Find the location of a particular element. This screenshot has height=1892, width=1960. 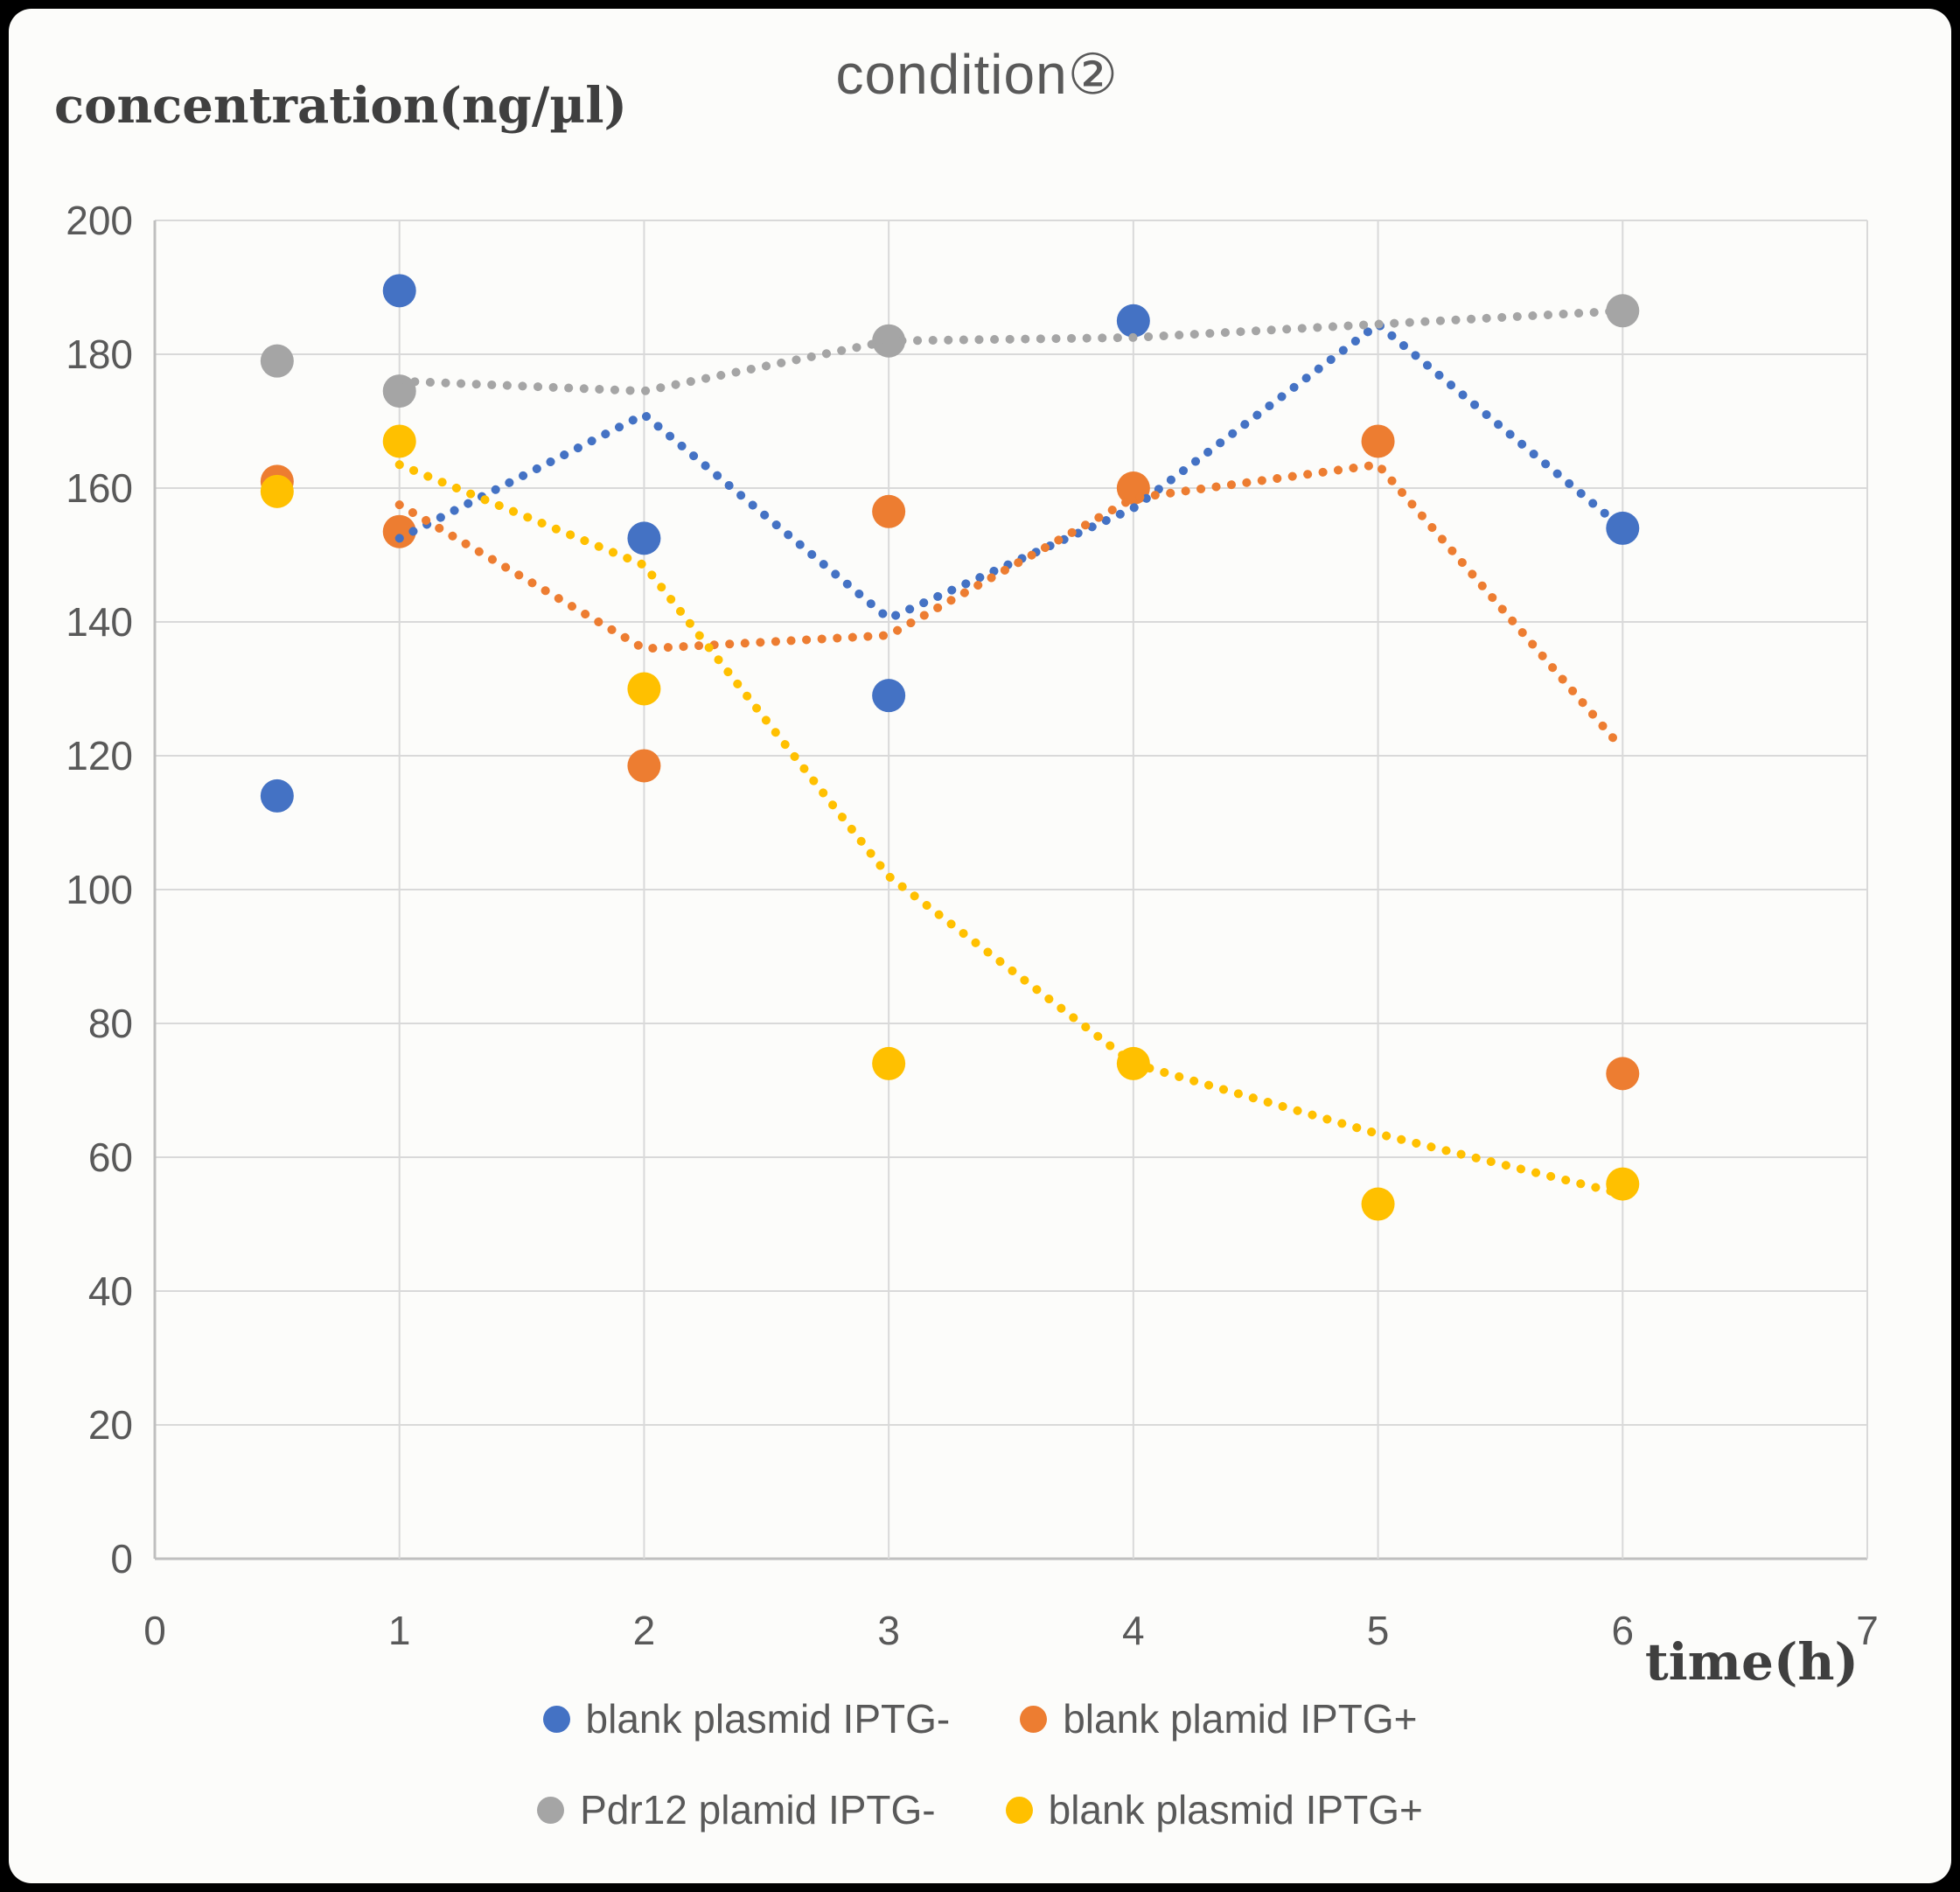

legend-item-4: blank plasmid IPTG+ is located at coordinates (1214, 1809).